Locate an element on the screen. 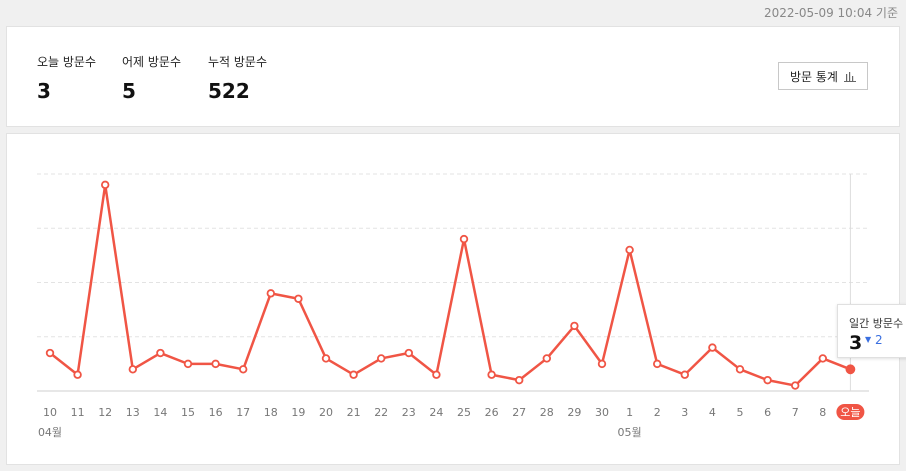 The image size is (906, 471). x-tick-label: 13 is located at coordinates (133, 412).